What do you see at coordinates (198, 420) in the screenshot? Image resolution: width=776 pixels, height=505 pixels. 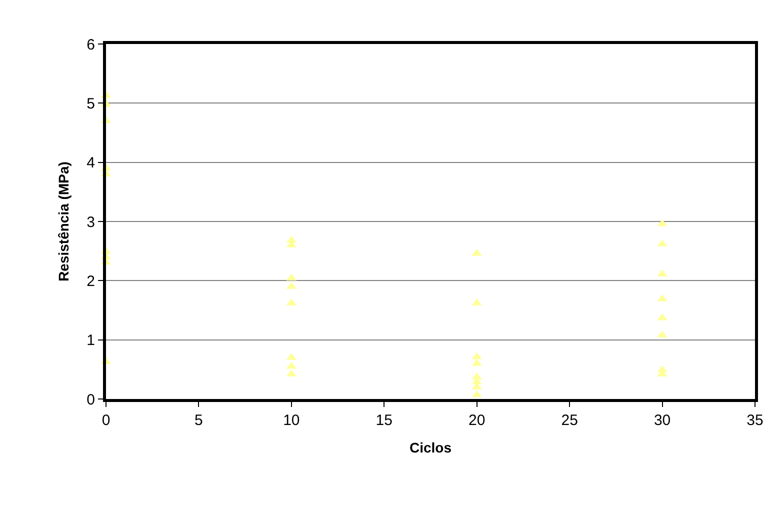 I see `x-tick-label: 5` at bounding box center [198, 420].